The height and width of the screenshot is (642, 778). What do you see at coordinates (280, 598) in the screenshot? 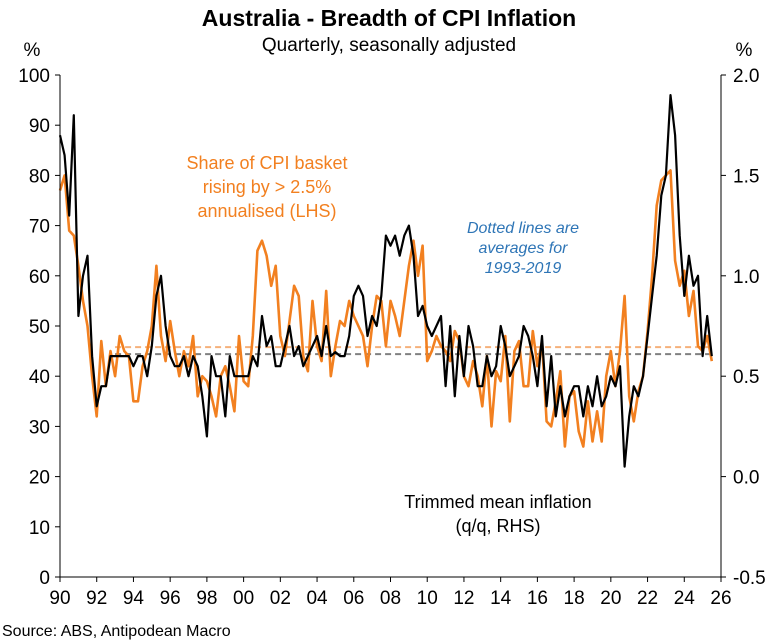
I see `x-tick-label: 02` at bounding box center [280, 598].